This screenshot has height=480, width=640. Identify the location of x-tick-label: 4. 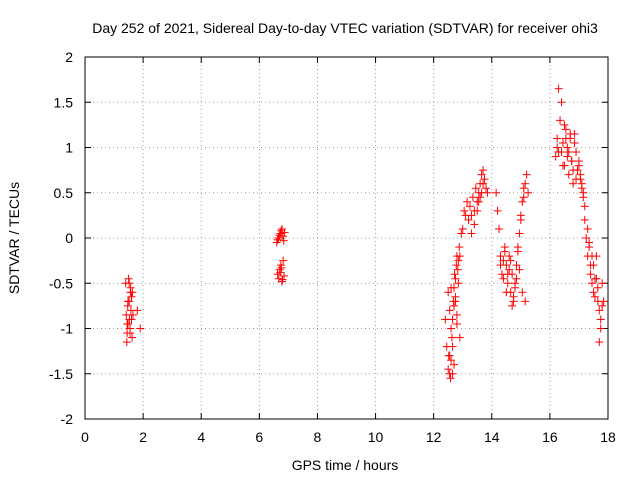
(201, 437).